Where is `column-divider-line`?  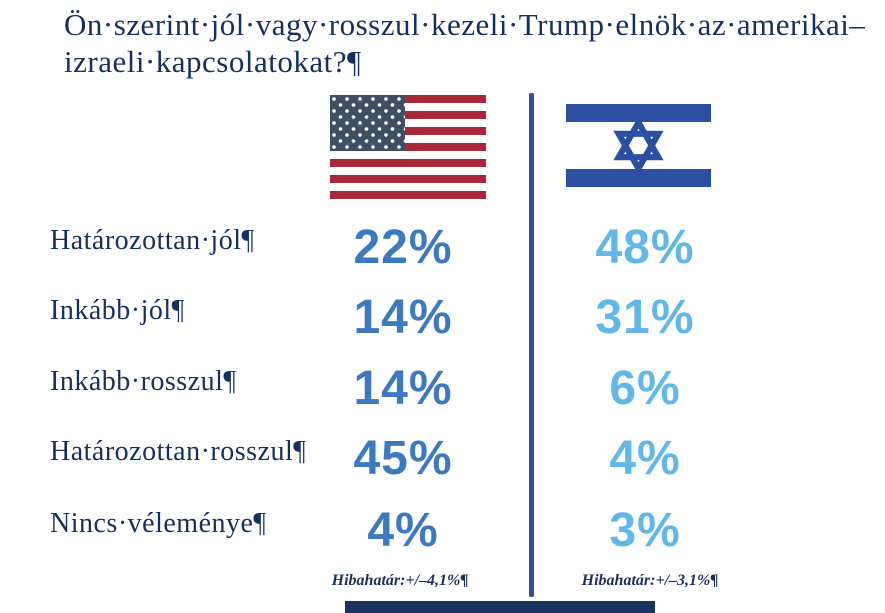 column-divider-line is located at coordinates (531, 345).